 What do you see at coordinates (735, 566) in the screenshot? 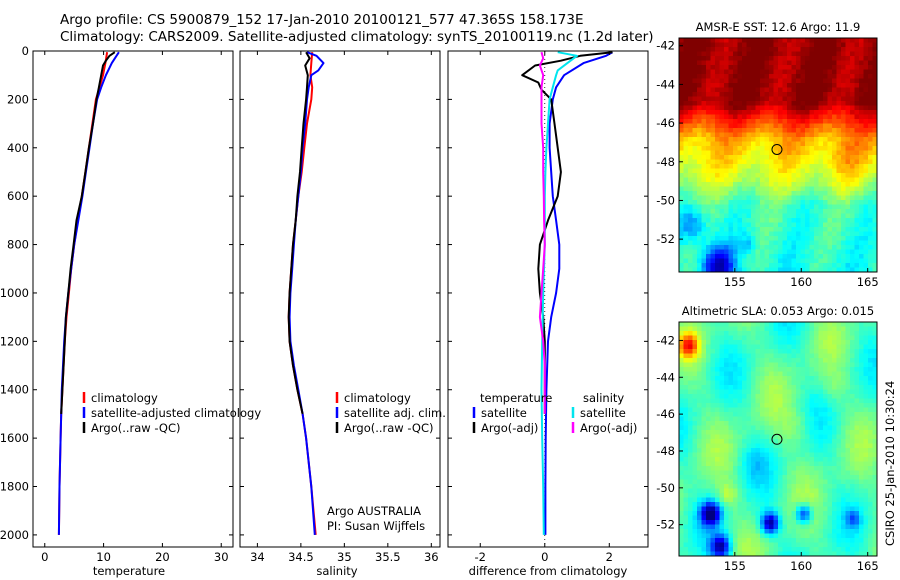
I see `sla-xtick-label: 155` at bounding box center [735, 566].